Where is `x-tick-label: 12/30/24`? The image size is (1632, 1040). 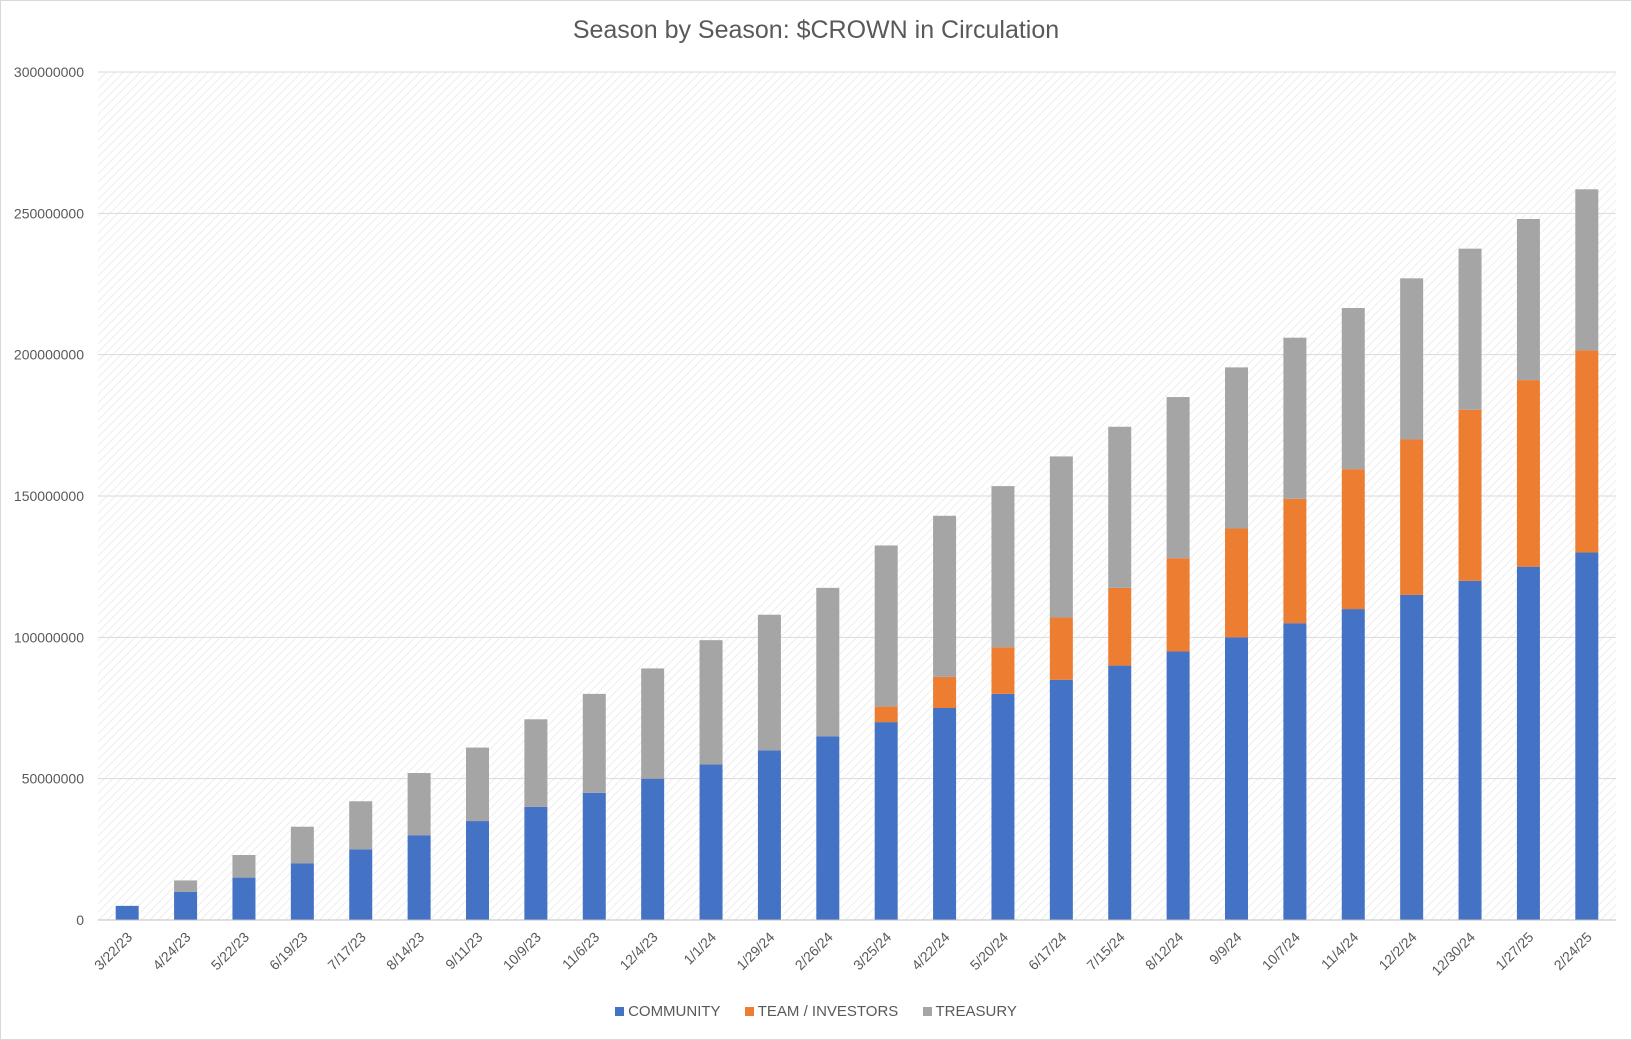 x-tick-label: 12/30/24 is located at coordinates (1453, 954).